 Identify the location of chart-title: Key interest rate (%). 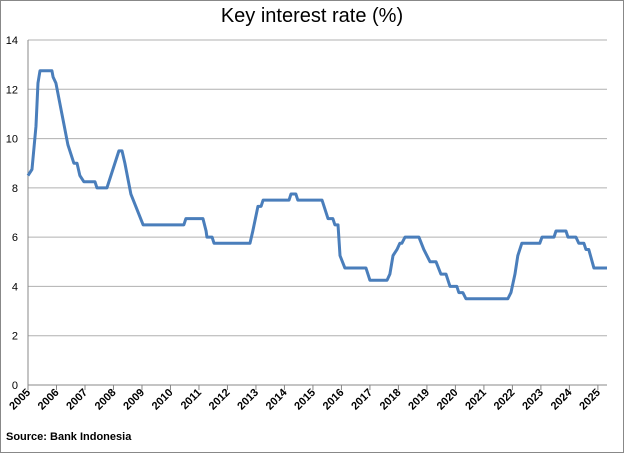
(312, 16).